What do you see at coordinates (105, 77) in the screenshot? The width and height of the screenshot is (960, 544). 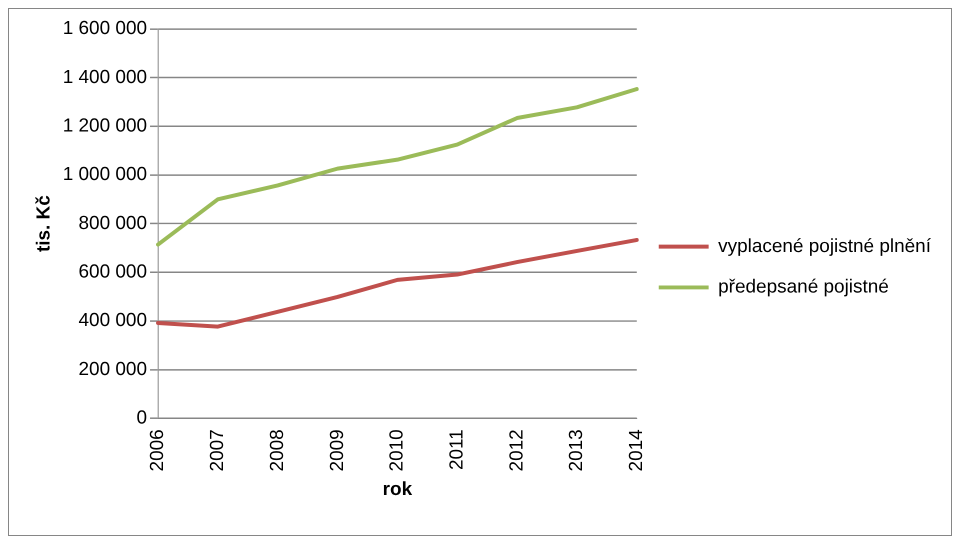 I see `y-tick-label: 1 400 000` at bounding box center [105, 77].